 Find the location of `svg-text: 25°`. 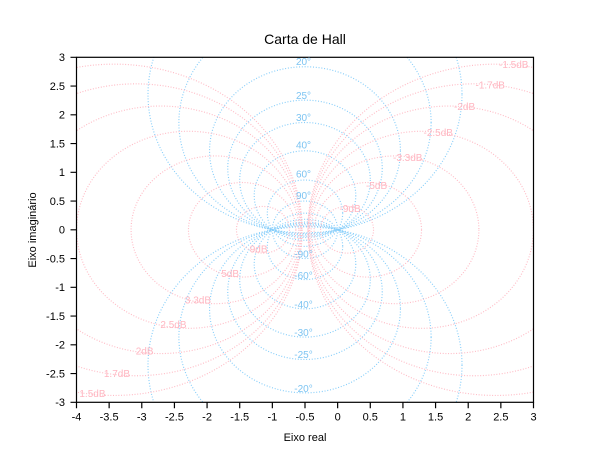

svg-text: 25° is located at coordinates (303, 96).